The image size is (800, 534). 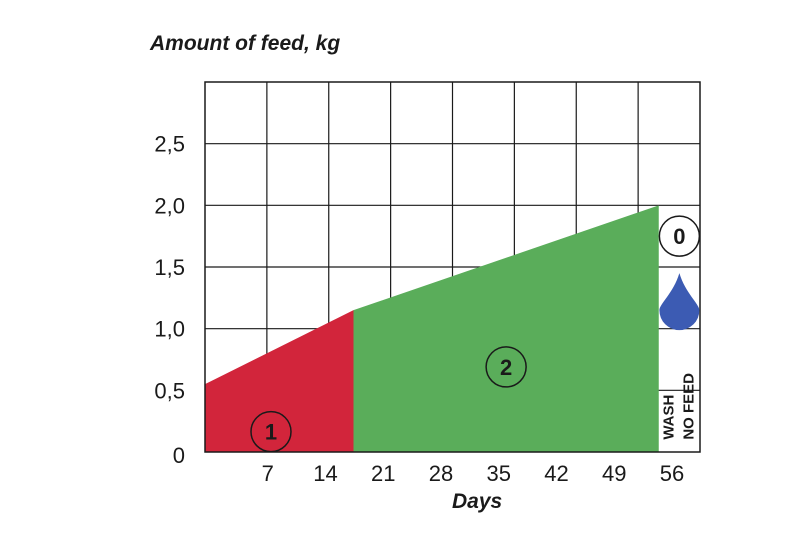 I want to click on x-tick-label: 49, so click(x=614, y=473).